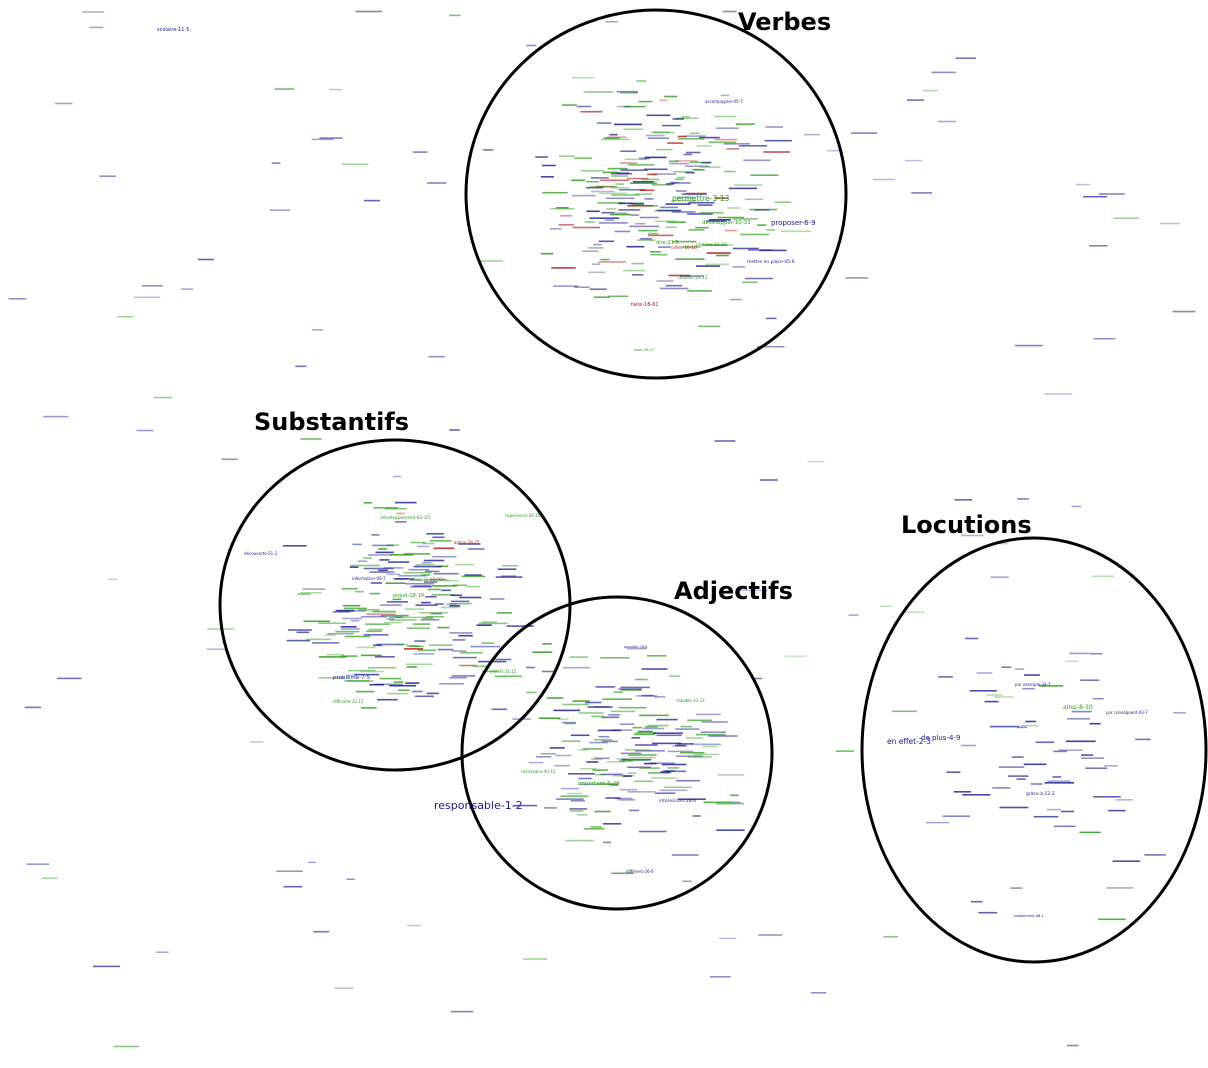 Image resolution: width=1208 pixels, height=1068 pixels. I want to click on word-node: projet-18-19, so click(408, 596).